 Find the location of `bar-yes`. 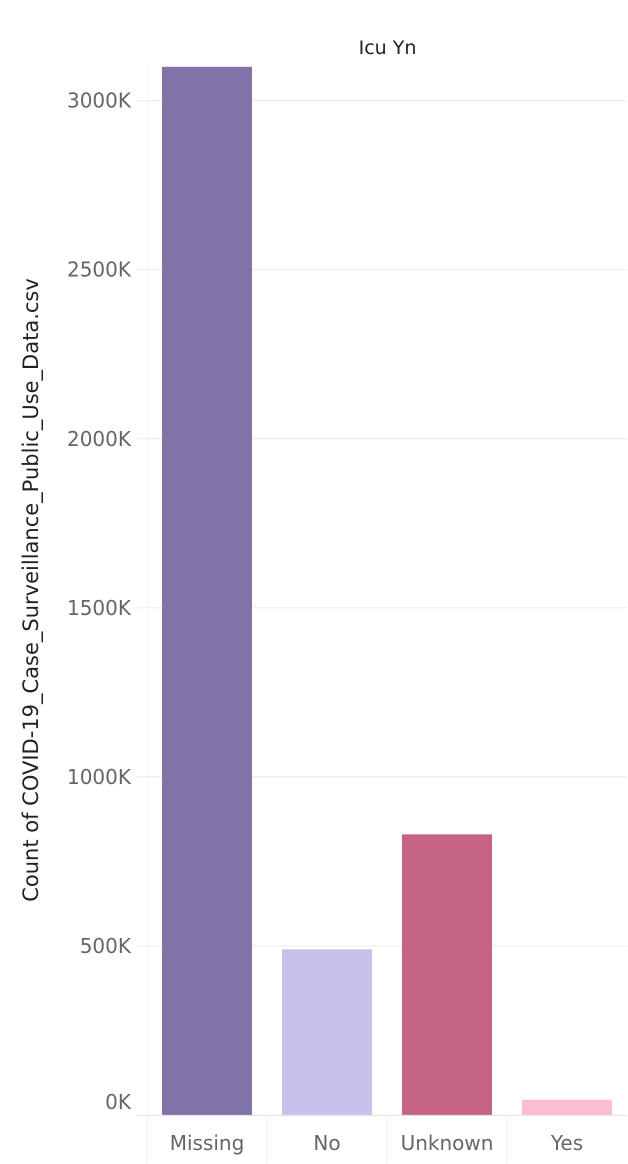

bar-yes is located at coordinates (567, 1107).